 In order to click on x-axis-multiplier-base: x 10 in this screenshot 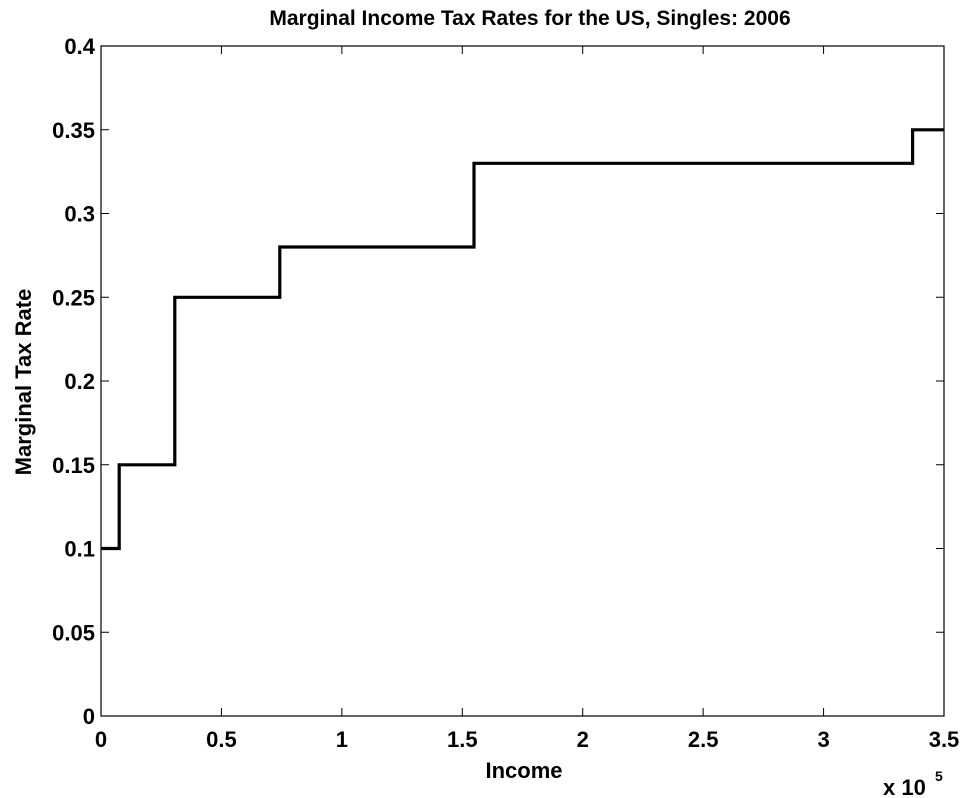, I will do `click(904, 786)`.